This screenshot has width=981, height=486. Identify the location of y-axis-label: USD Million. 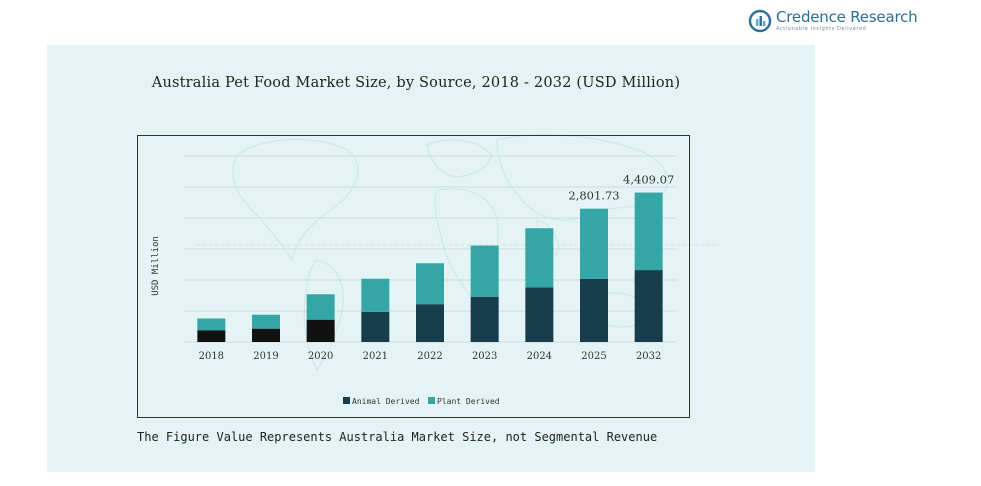
(156, 266).